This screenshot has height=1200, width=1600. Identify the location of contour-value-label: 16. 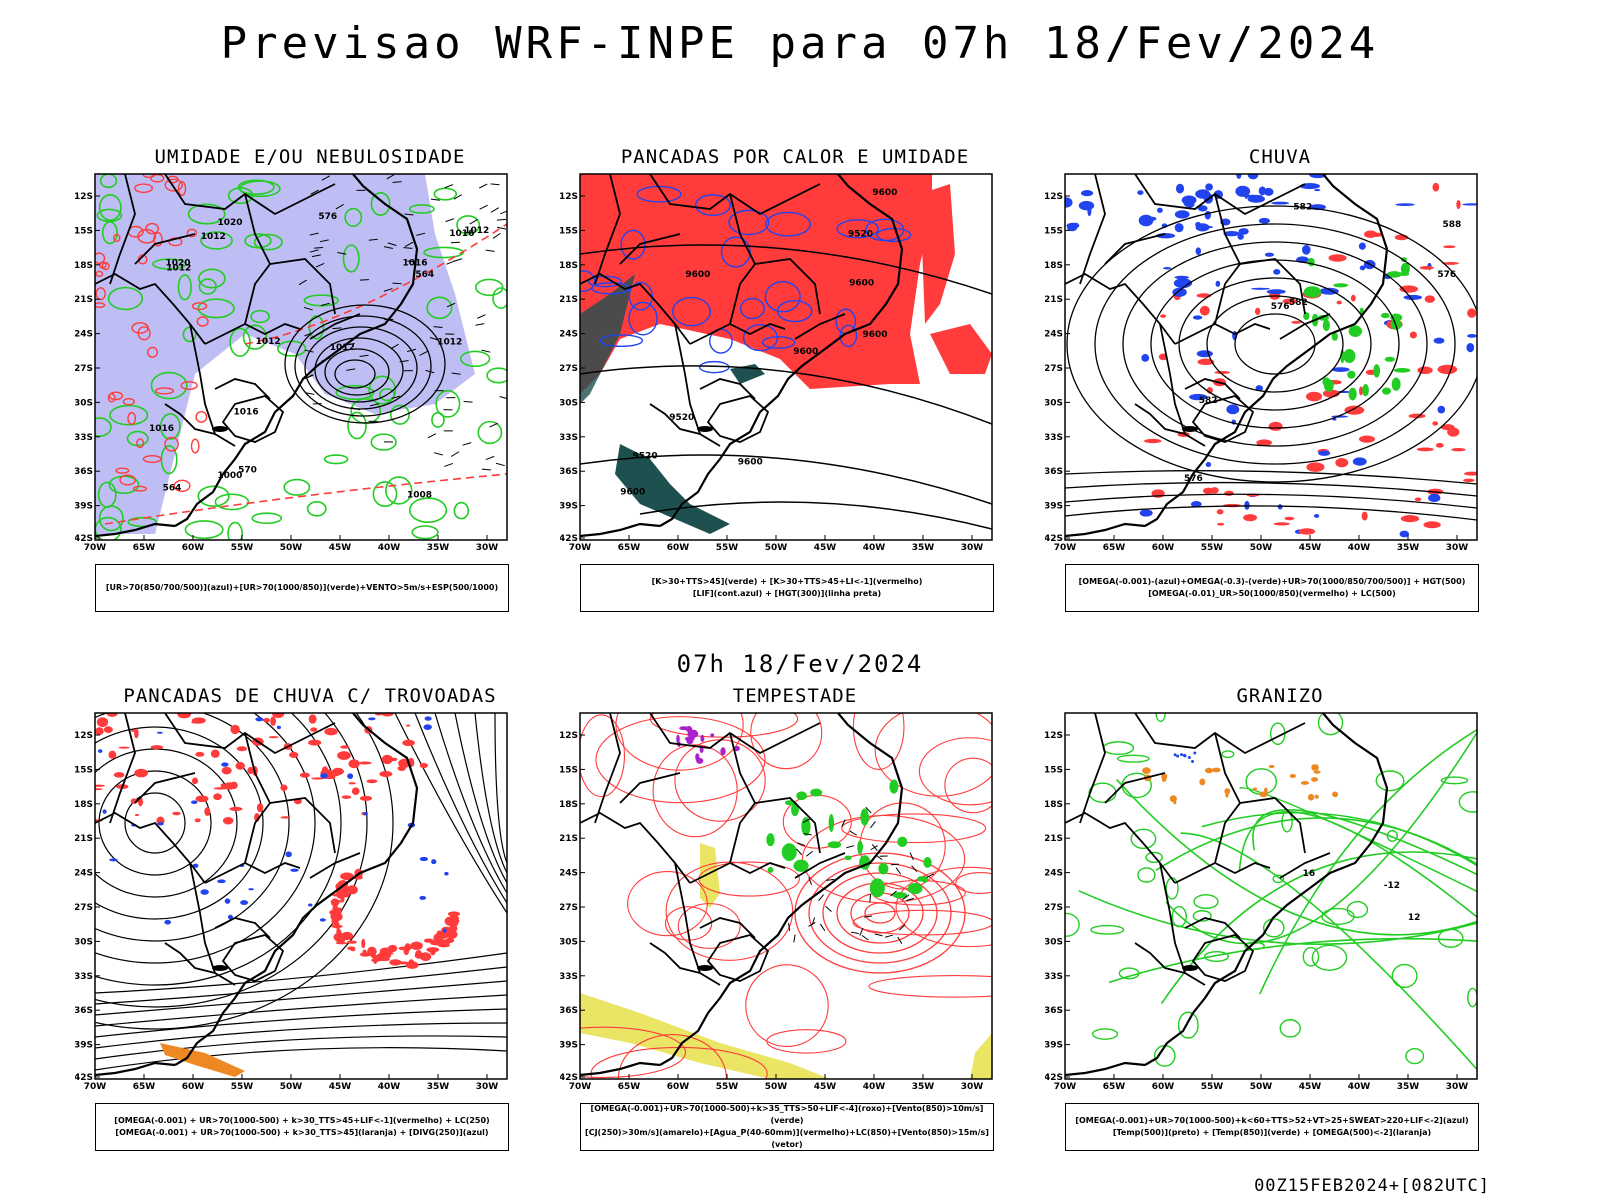
(1309, 874).